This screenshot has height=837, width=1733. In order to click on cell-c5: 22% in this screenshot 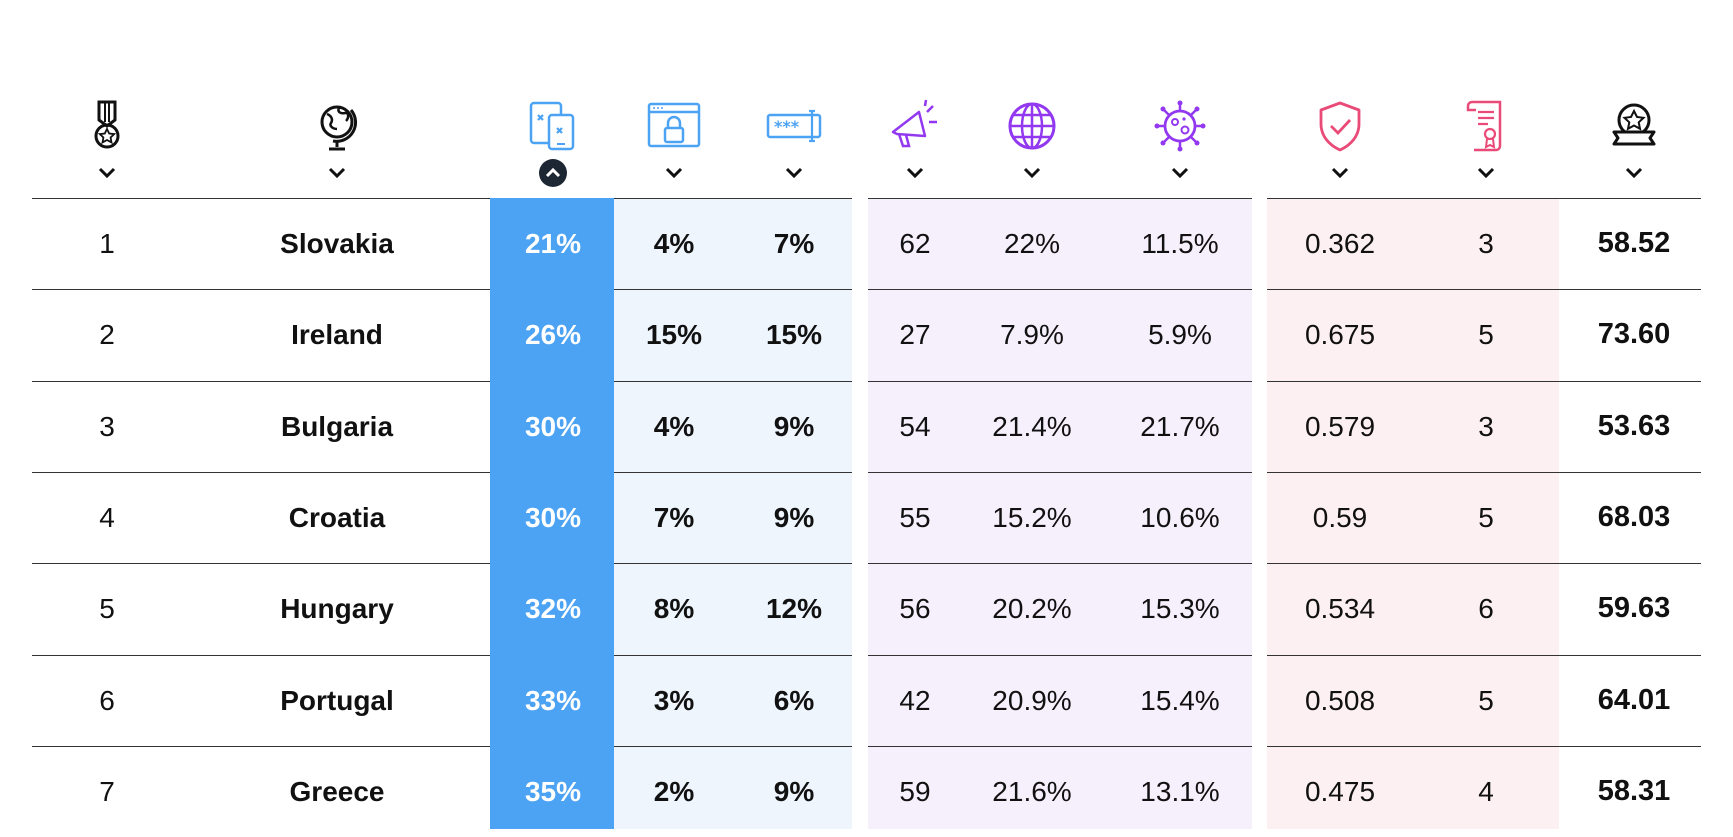, I will do `click(1032, 243)`.